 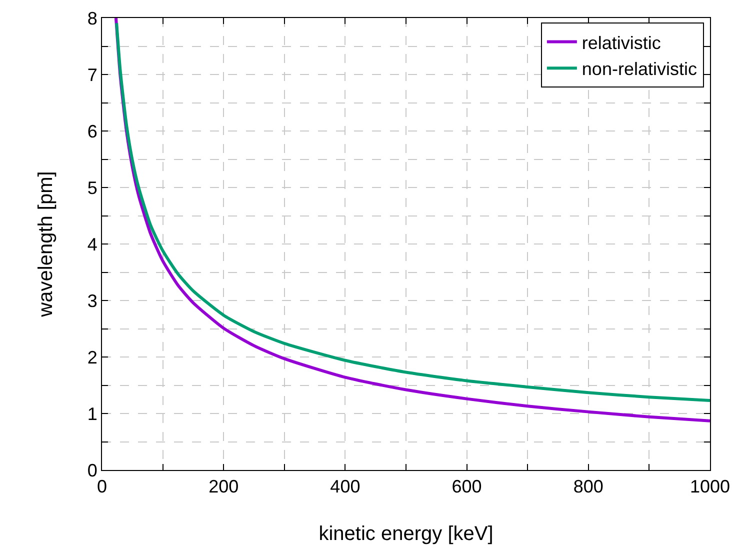 What do you see at coordinates (92, 244) in the screenshot?
I see `y-tick-label: 4` at bounding box center [92, 244].